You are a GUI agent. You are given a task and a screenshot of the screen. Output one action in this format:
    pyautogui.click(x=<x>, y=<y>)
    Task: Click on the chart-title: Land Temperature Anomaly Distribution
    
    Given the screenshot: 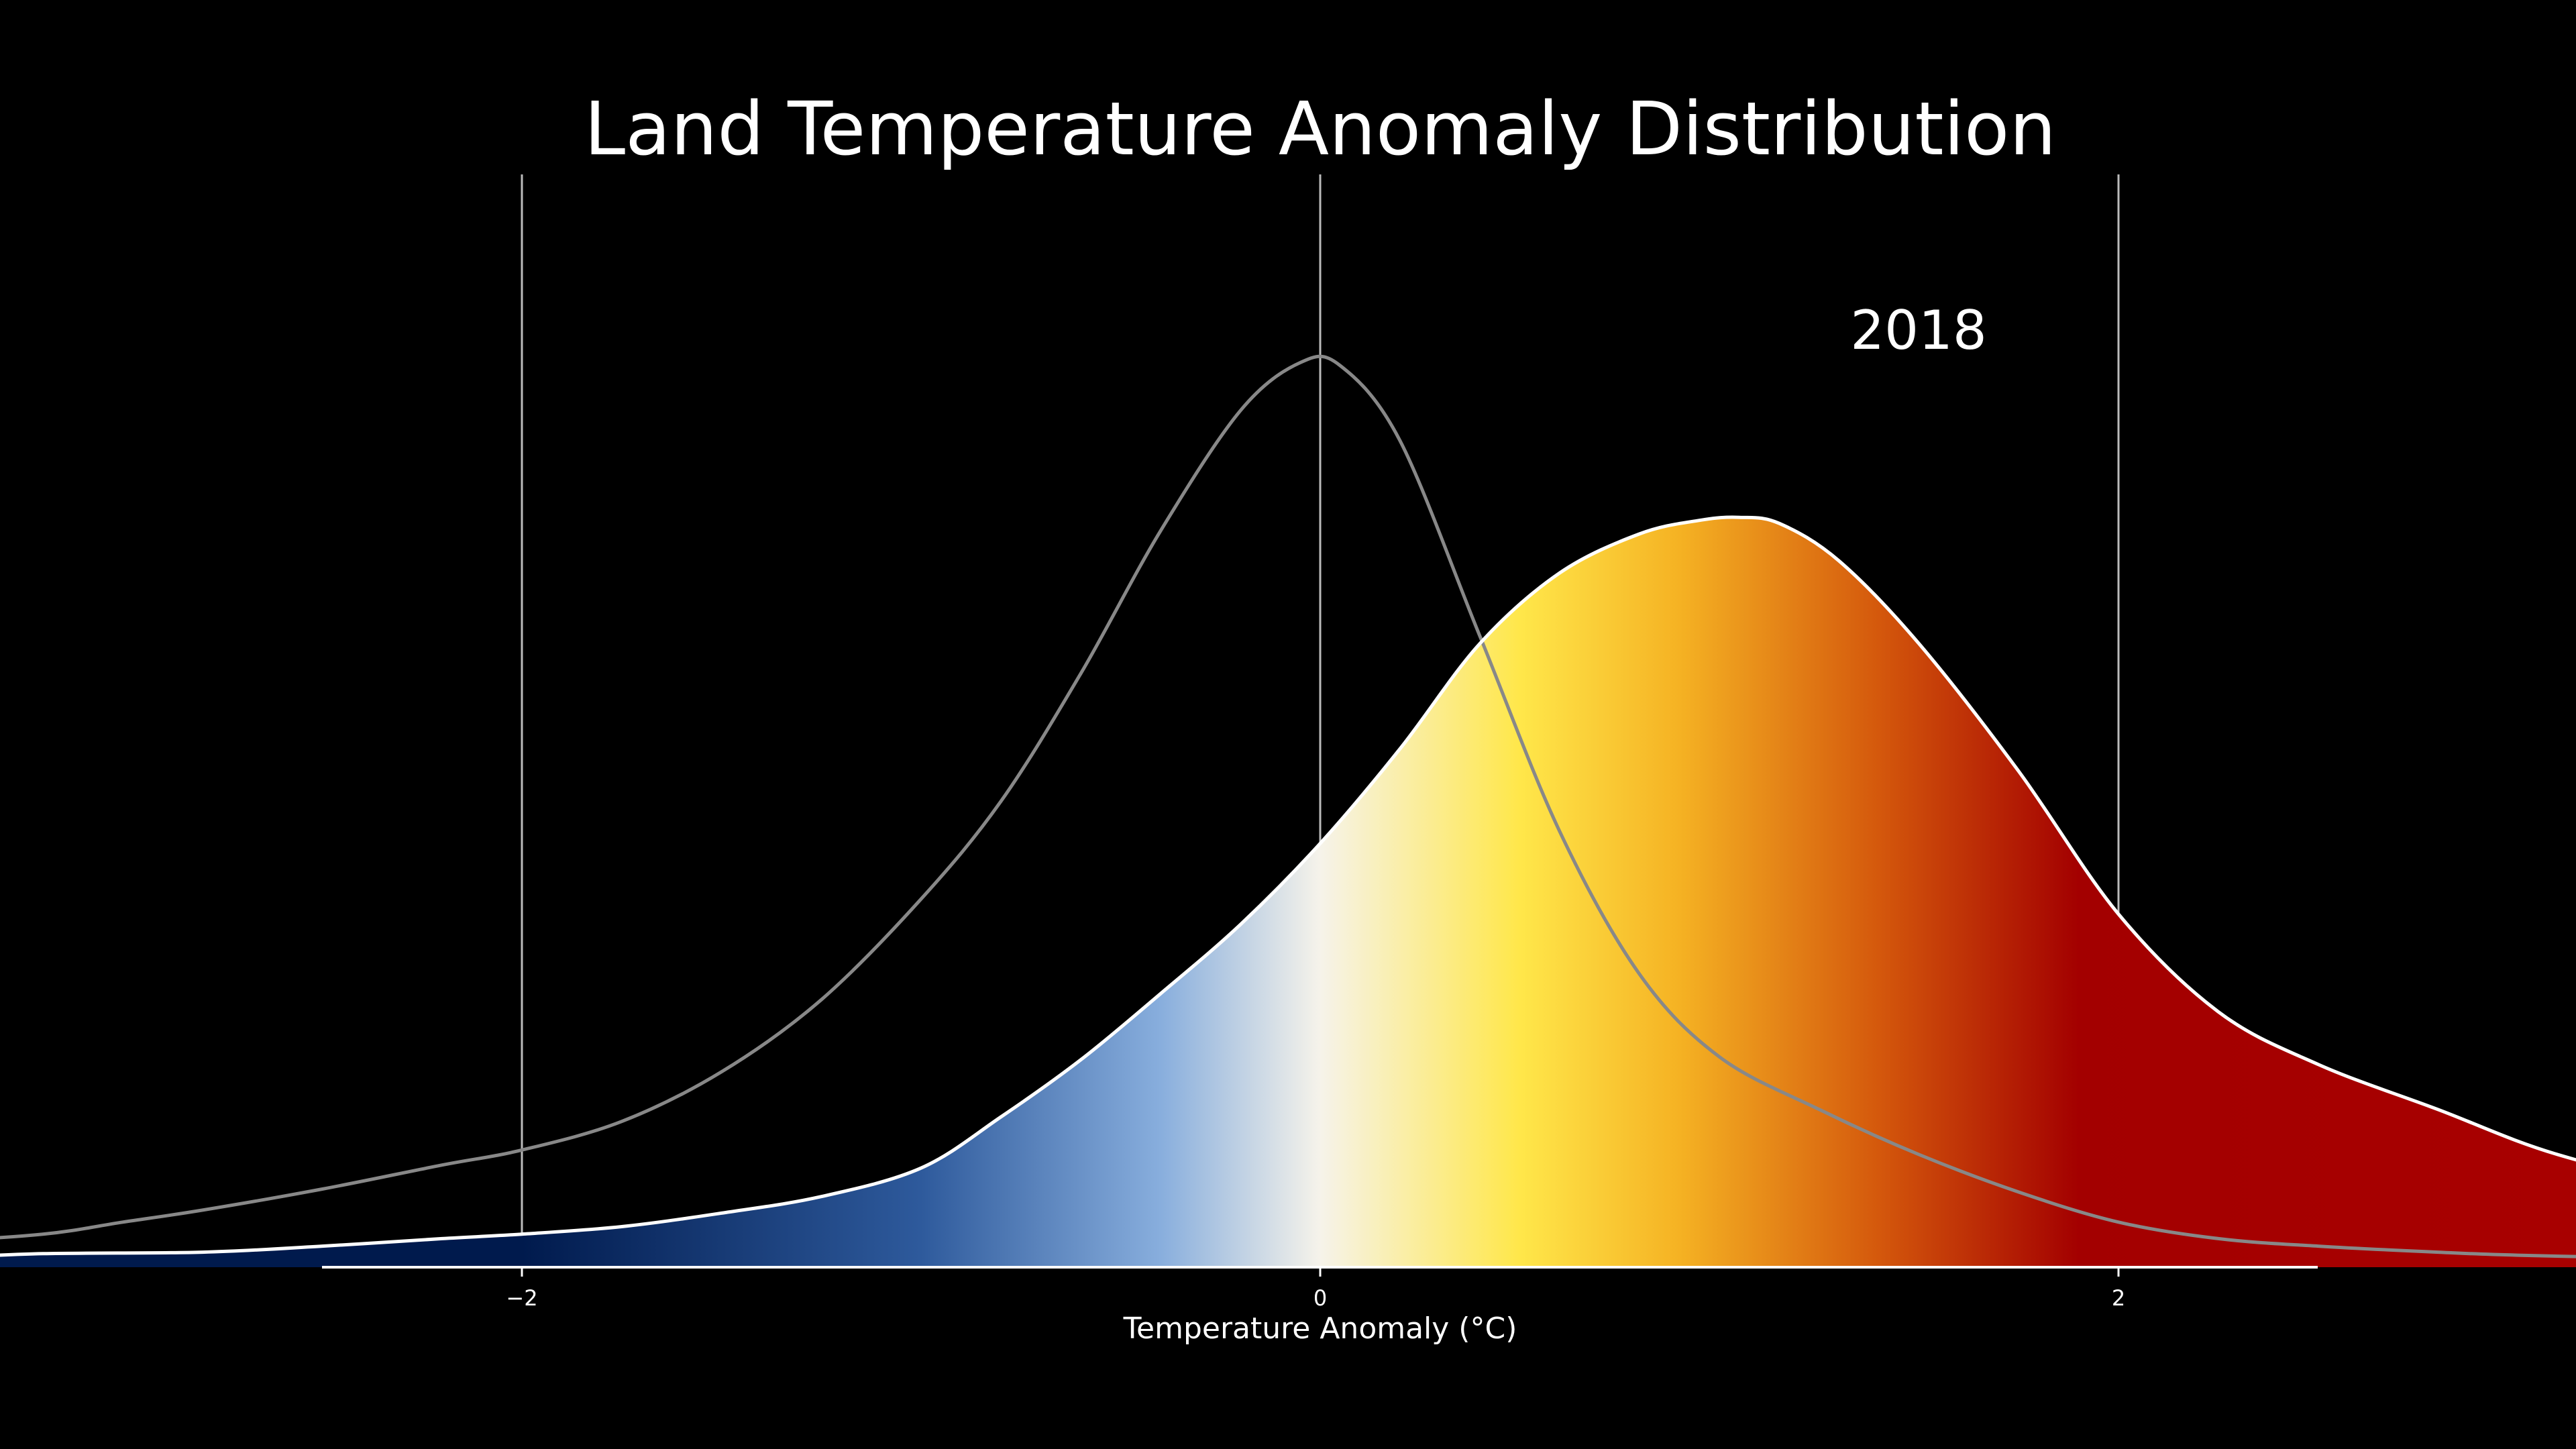 What is the action you would take?
    pyautogui.click(x=1320, y=129)
    